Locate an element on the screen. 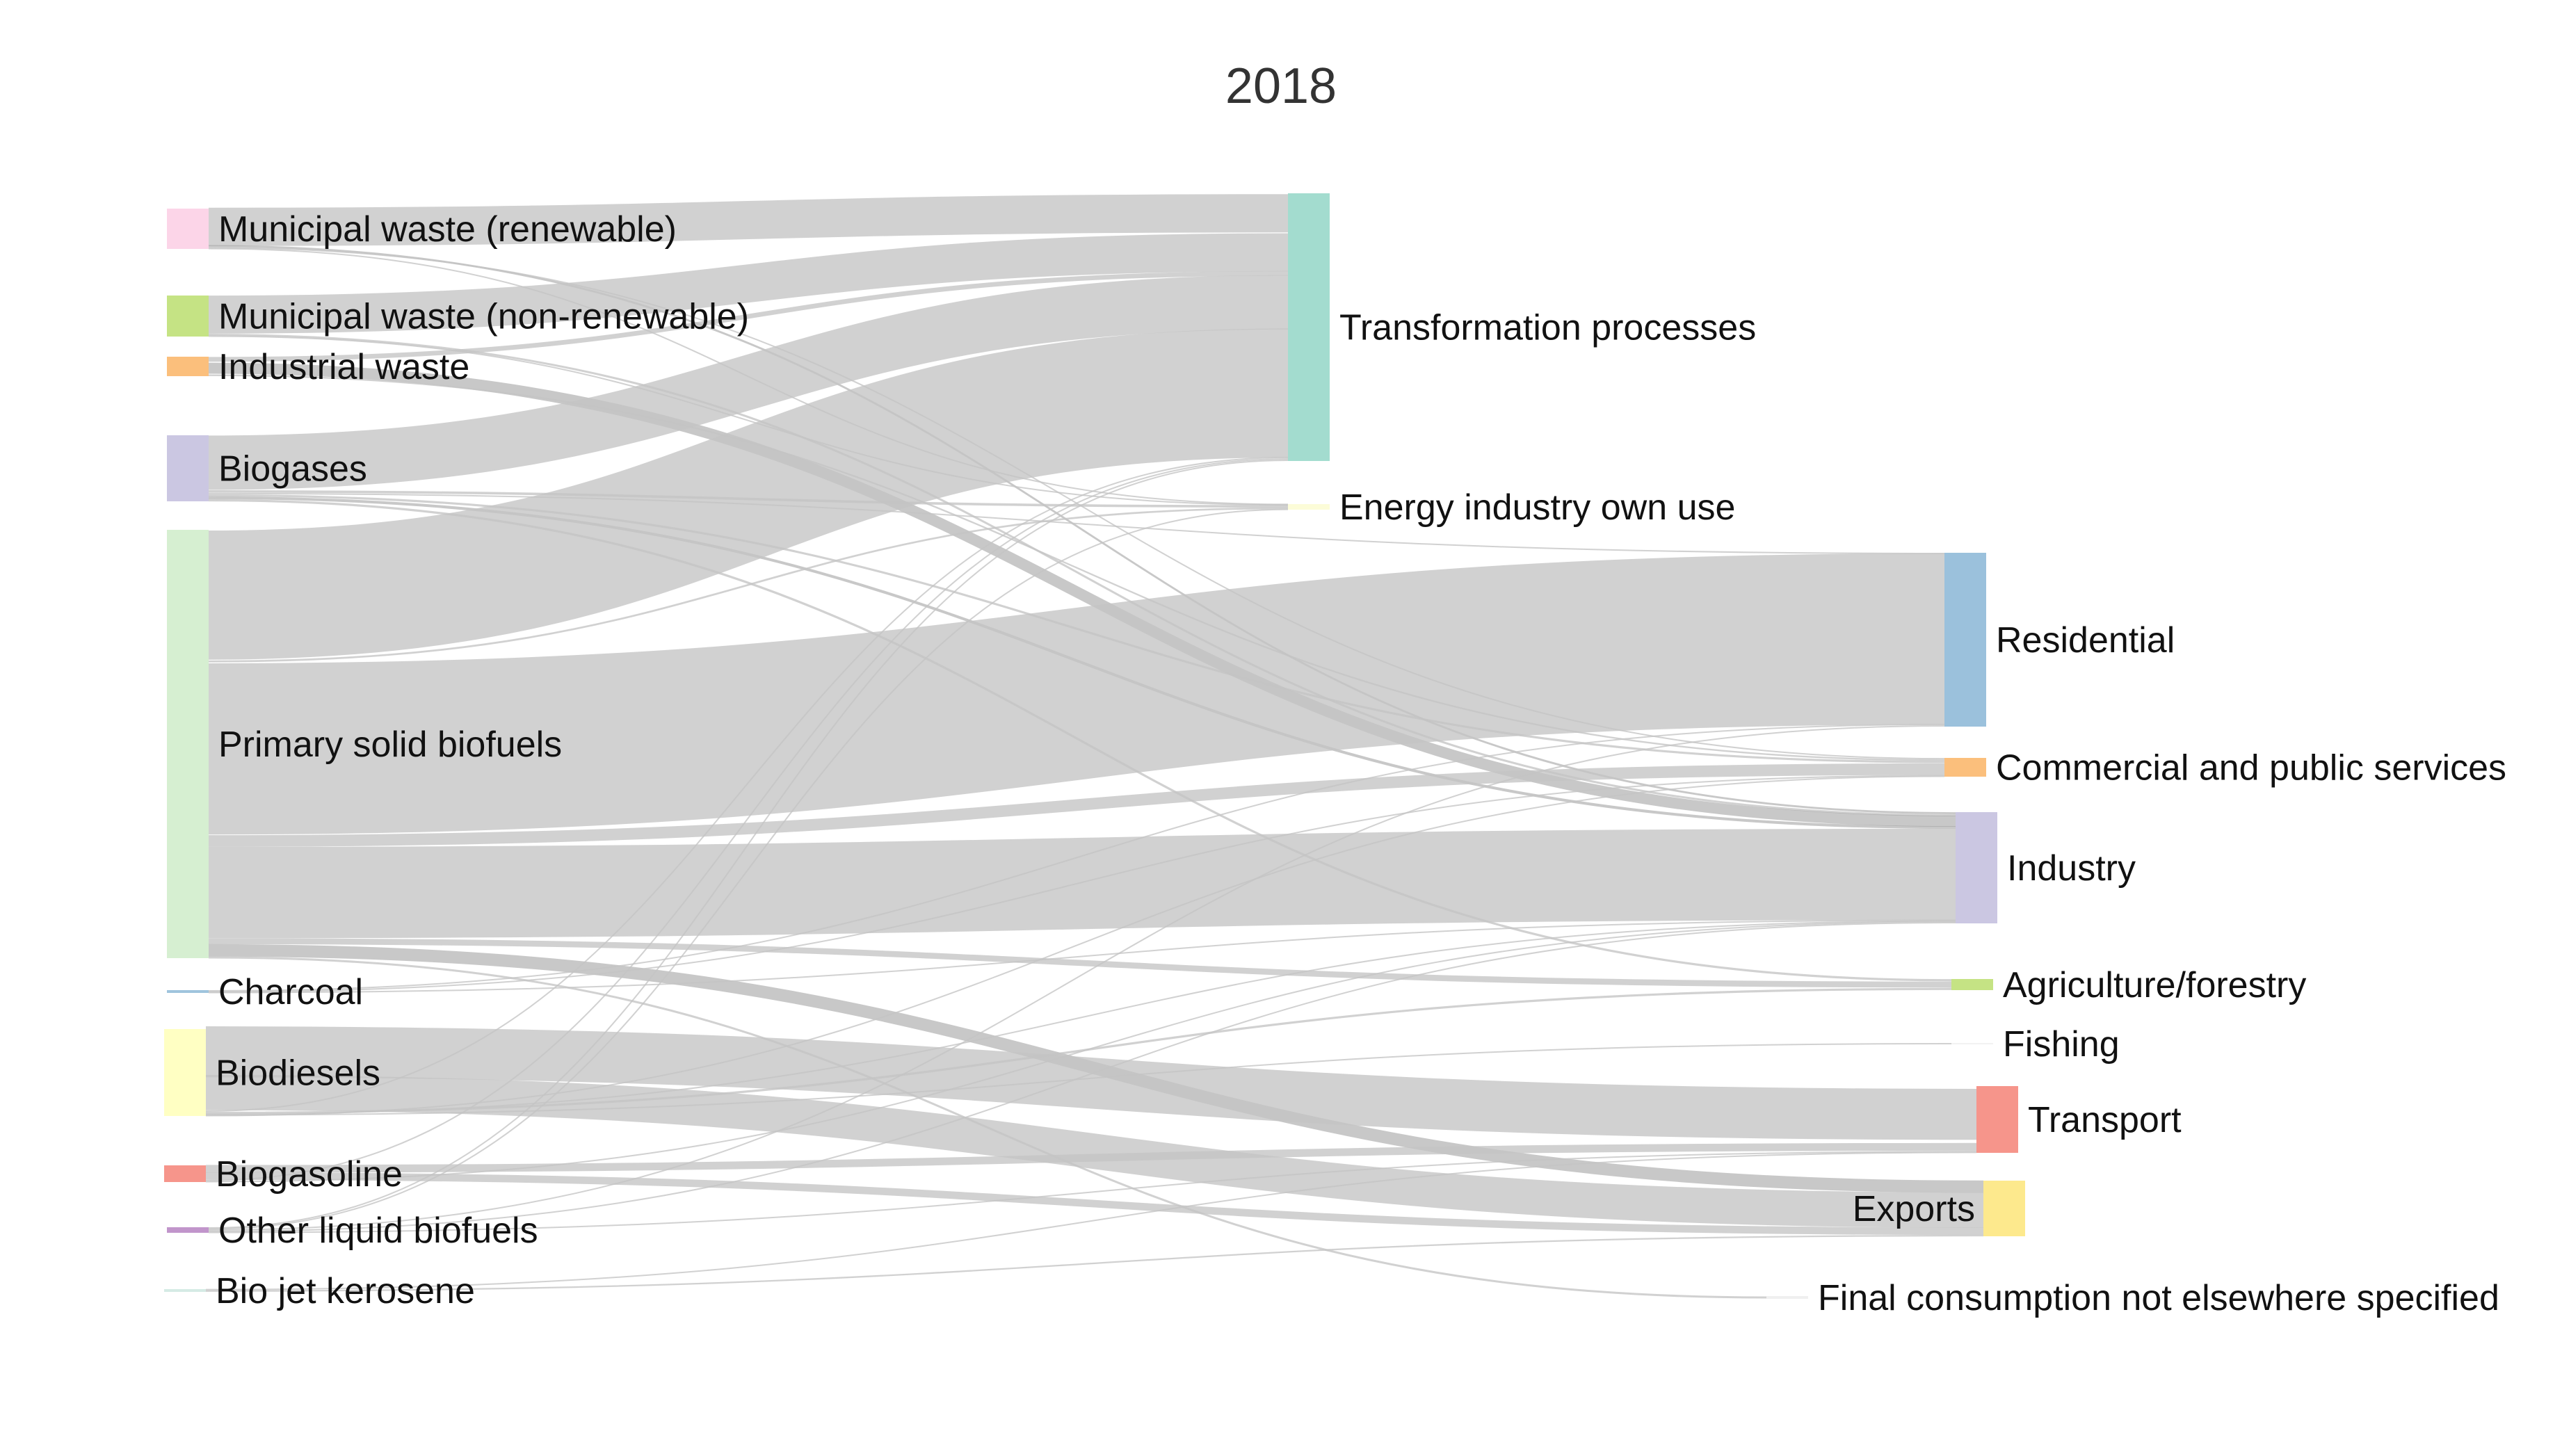  node-label-agri: Agriculture/forestry is located at coordinates (2154, 985).